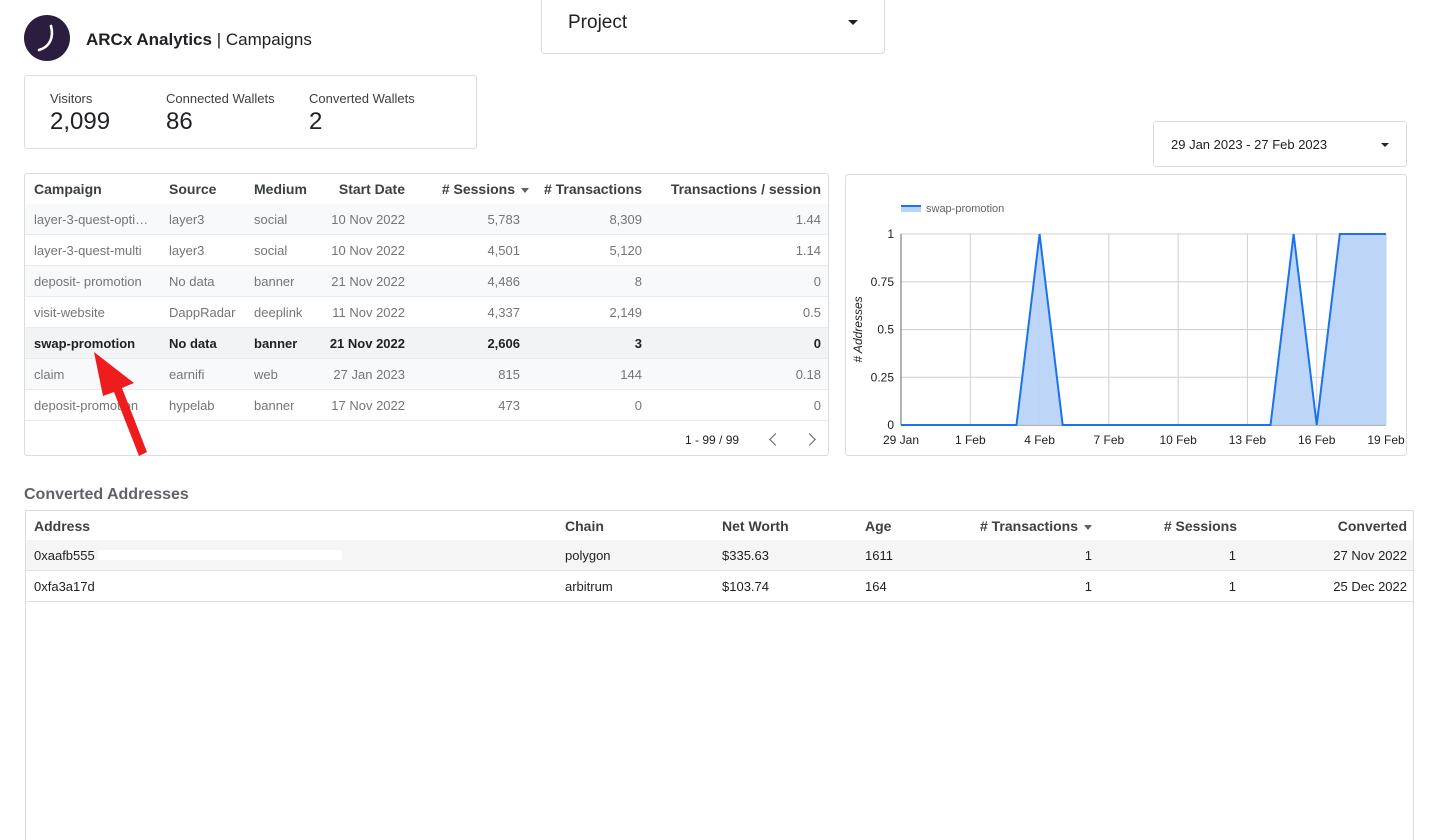 The width and height of the screenshot is (1456, 840). What do you see at coordinates (193, 189) in the screenshot?
I see `col-source: Source` at bounding box center [193, 189].